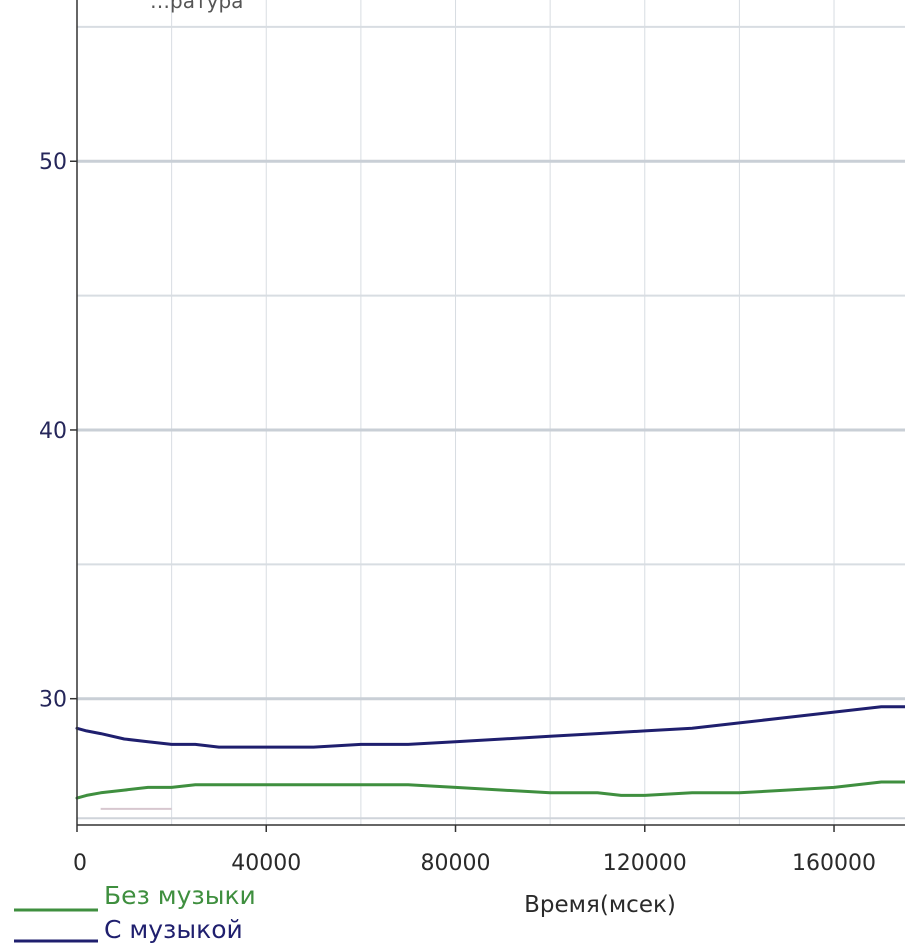 Image resolution: width=905 pixels, height=951 pixels. Describe the element at coordinates (53, 162) in the screenshot. I see `y-tick-label: 50` at that location.